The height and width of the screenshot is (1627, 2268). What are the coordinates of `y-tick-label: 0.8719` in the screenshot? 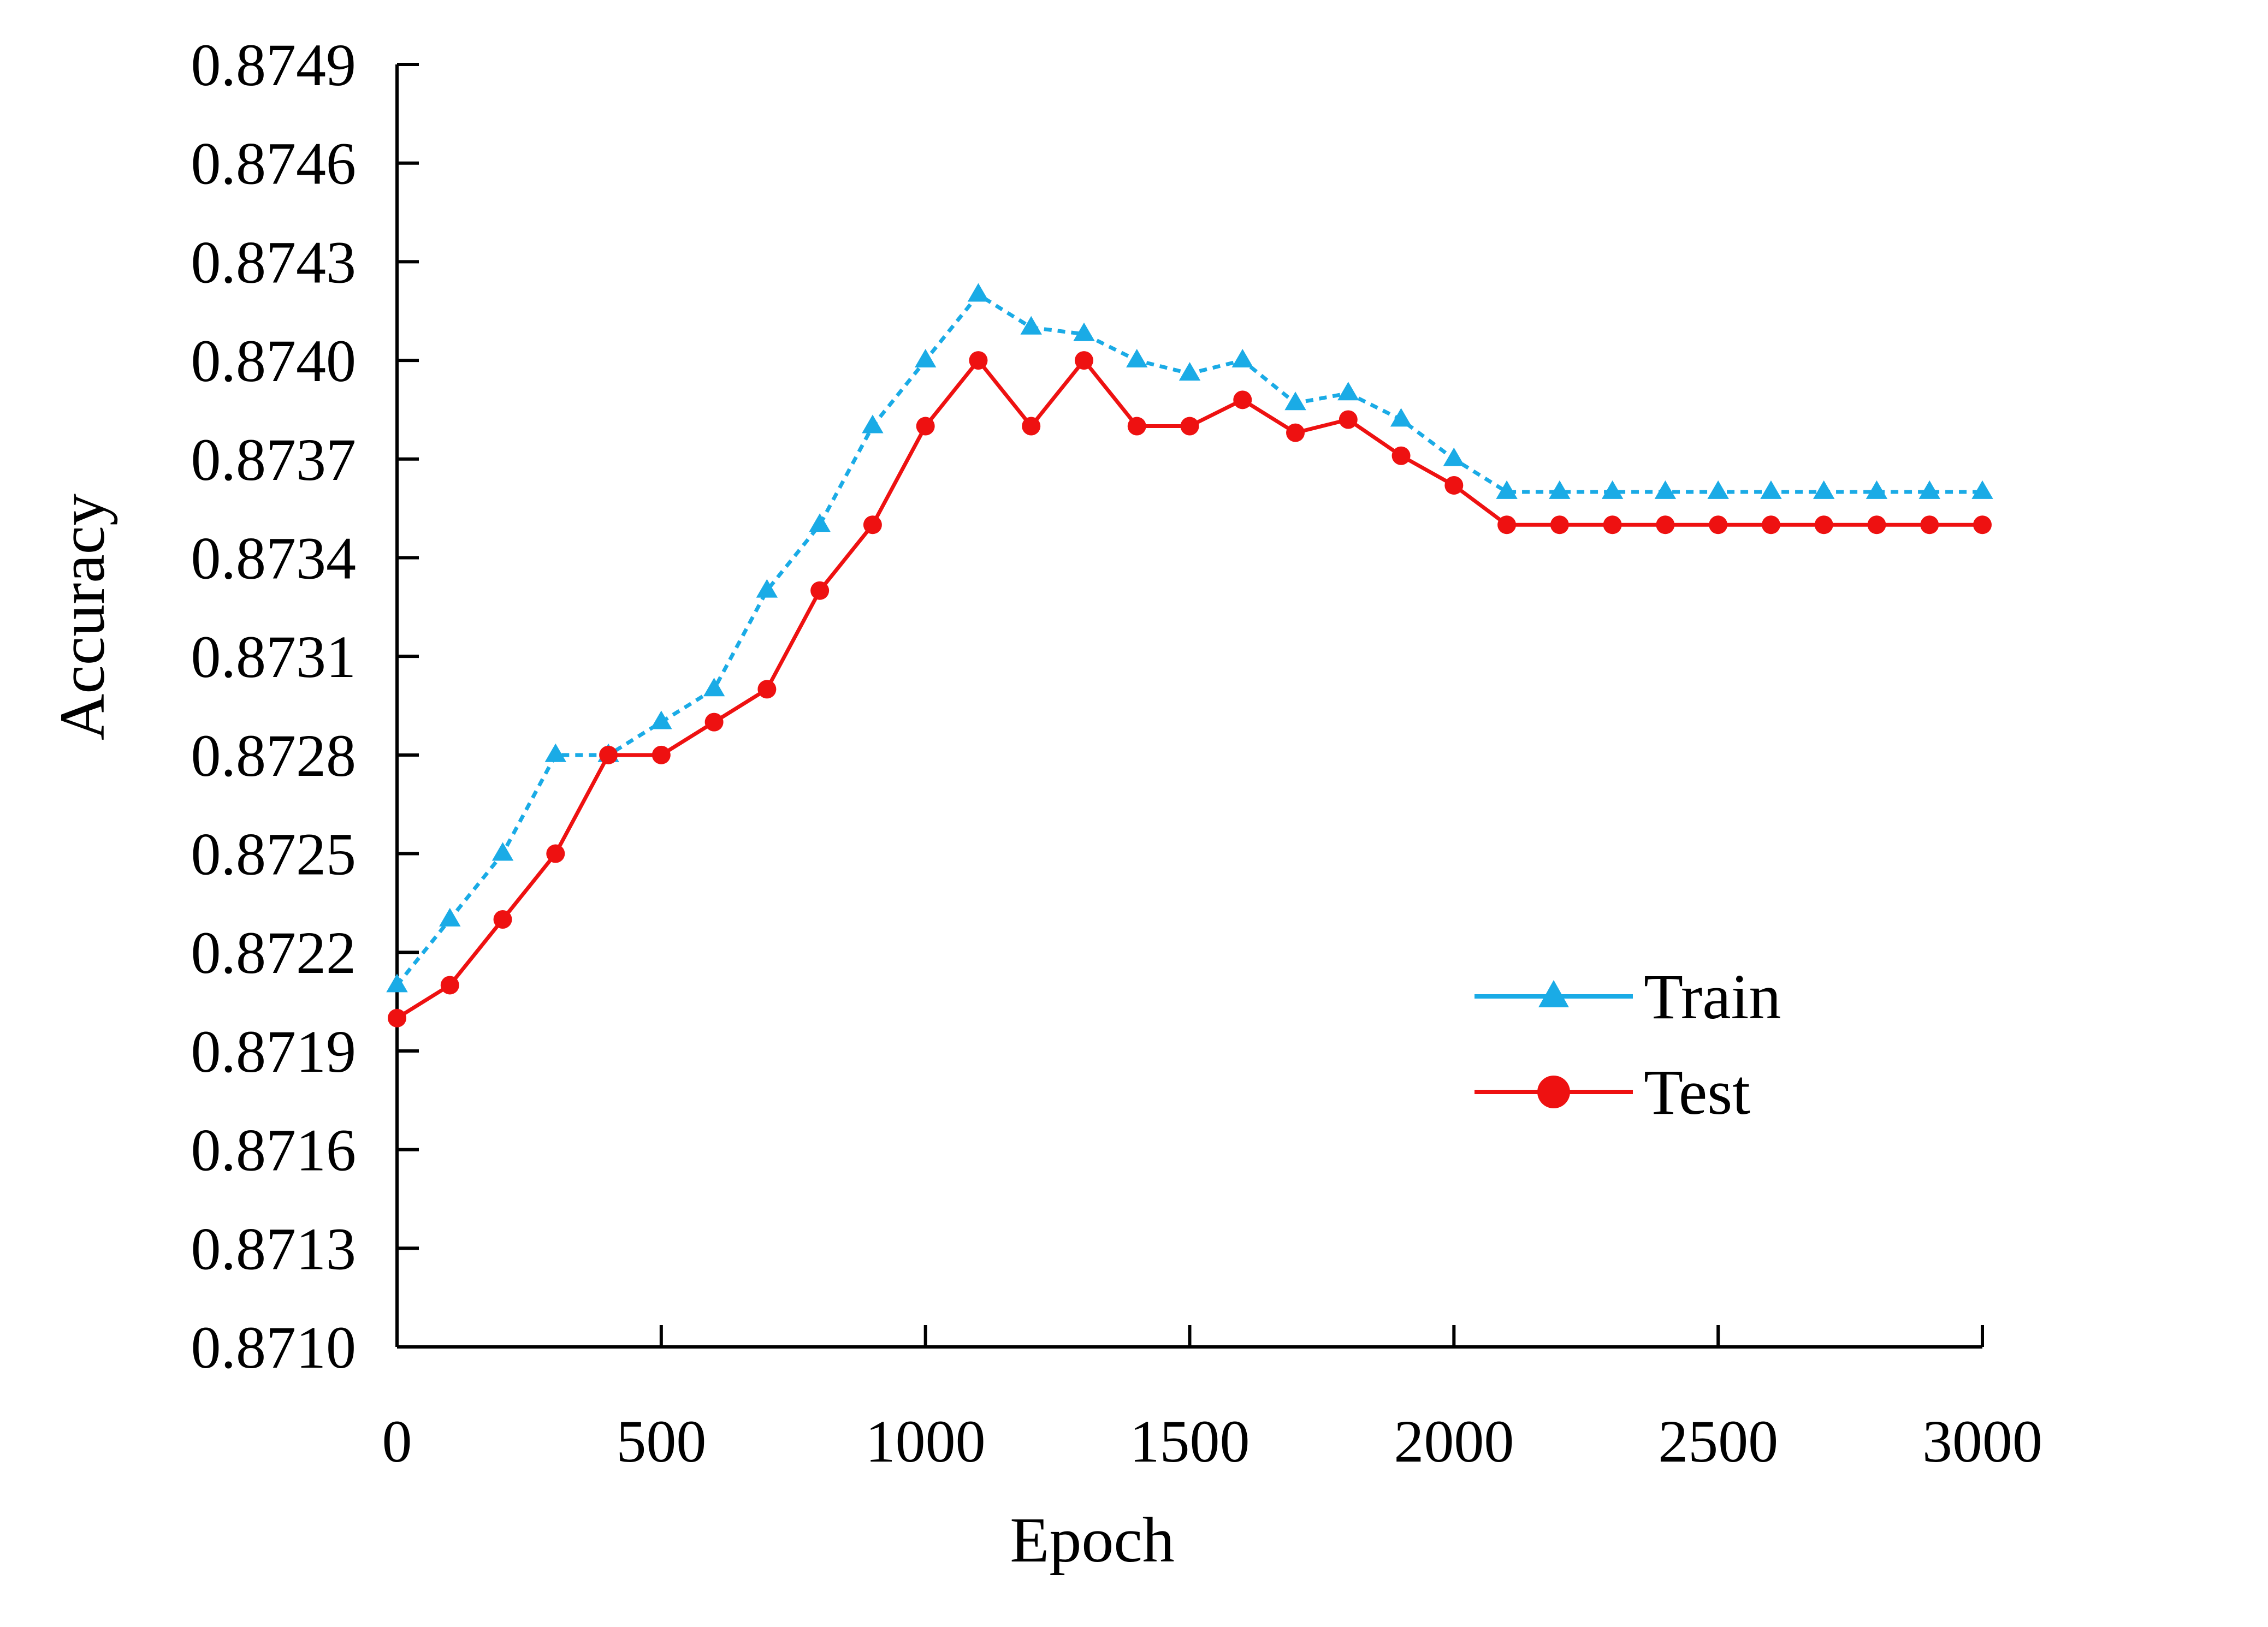 It's located at (274, 1051).